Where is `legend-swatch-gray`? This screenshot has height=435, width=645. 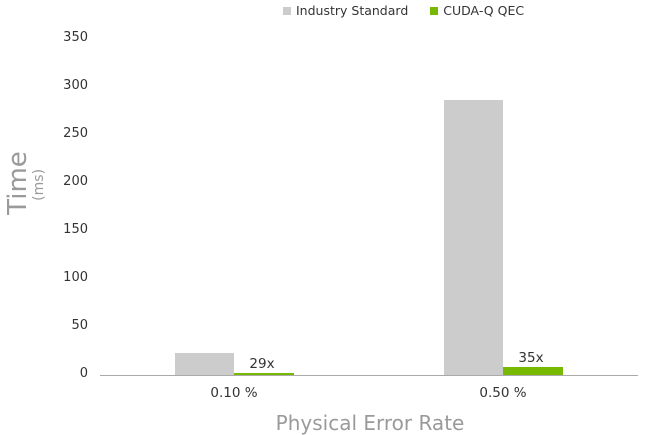 legend-swatch-gray is located at coordinates (287, 10).